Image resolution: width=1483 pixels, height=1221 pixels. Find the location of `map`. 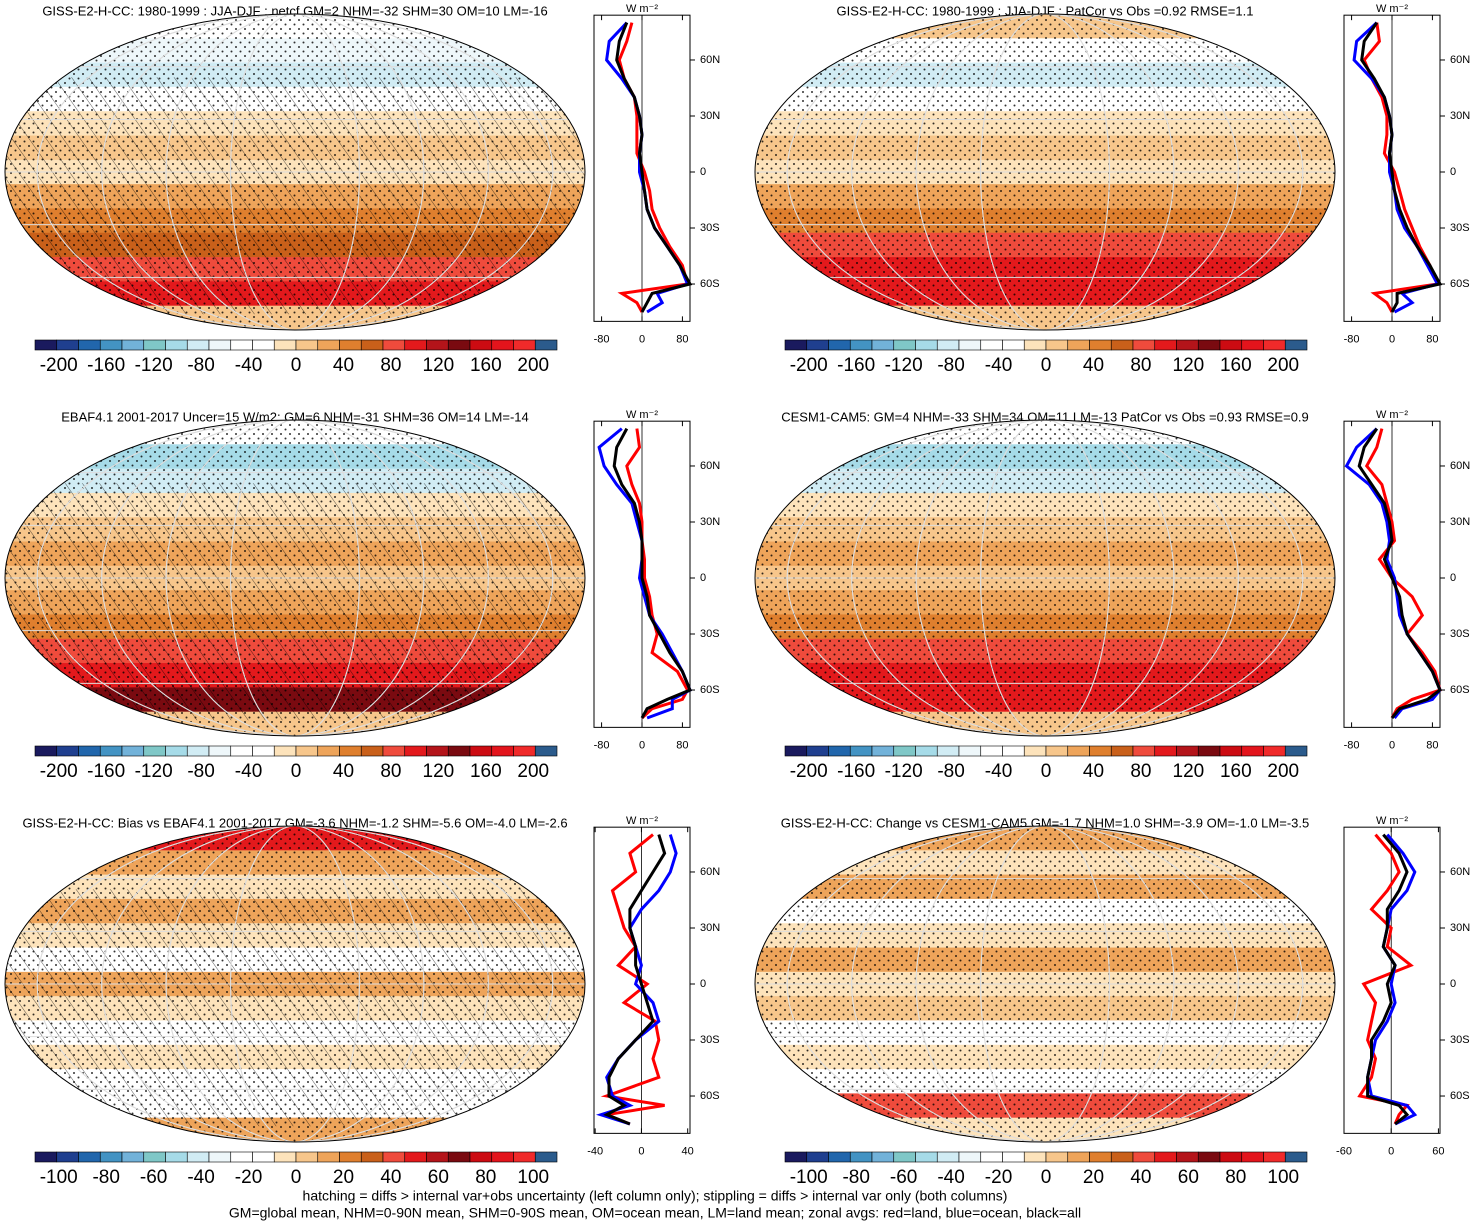

map is located at coordinates (1045, 578).